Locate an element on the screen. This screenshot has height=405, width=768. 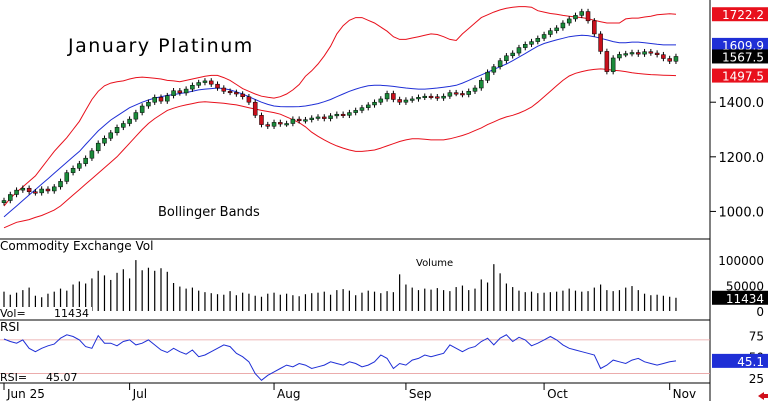
price-tag: 1609.9 is located at coordinates (740, 45).